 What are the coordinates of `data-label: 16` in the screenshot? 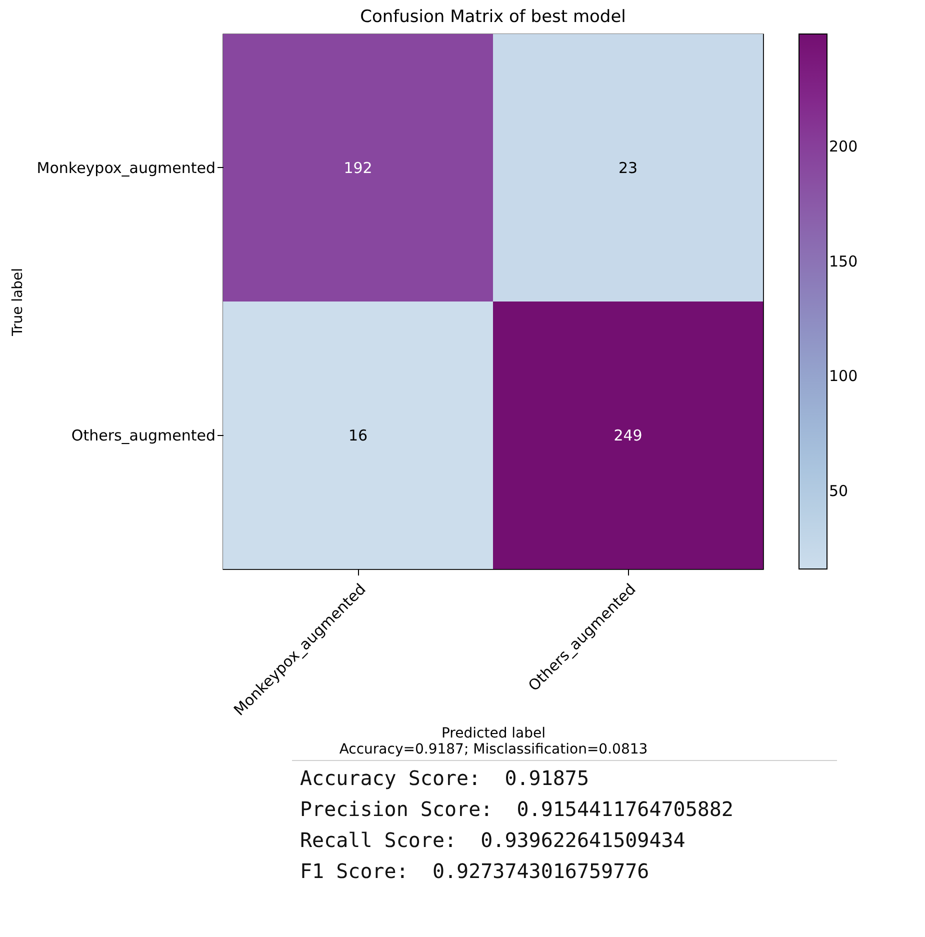 It's located at (358, 435).